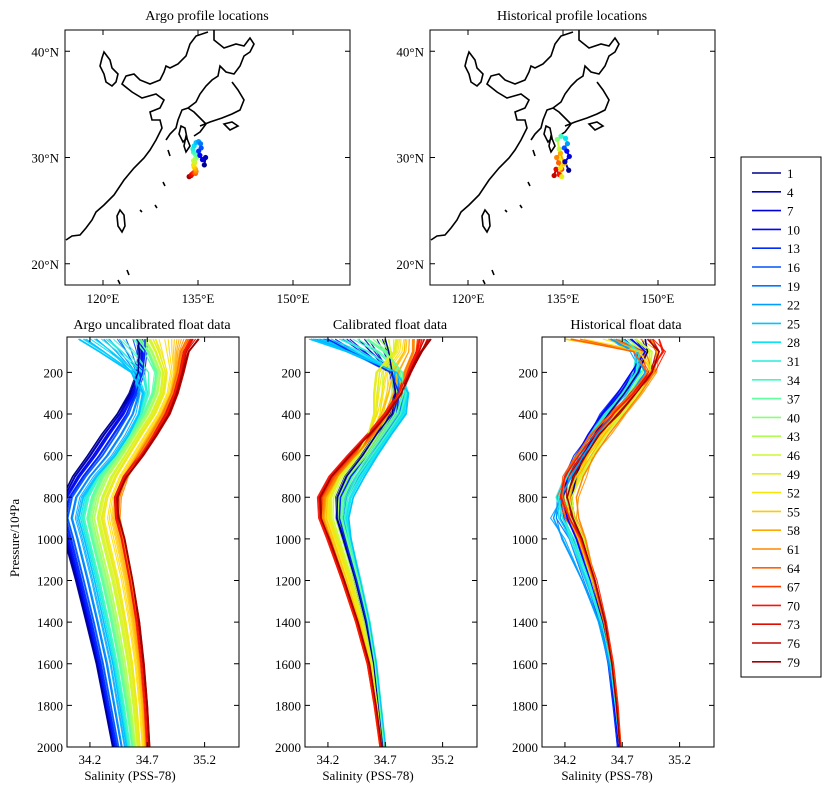 The image size is (827, 793). Describe the element at coordinates (45, 51) in the screenshot. I see `y-tick-label: 40°N` at that location.